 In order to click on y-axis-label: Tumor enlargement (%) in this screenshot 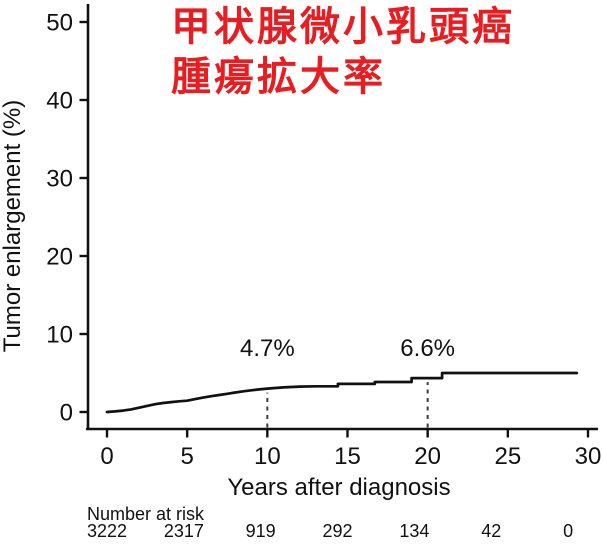, I will do `click(13, 226)`.